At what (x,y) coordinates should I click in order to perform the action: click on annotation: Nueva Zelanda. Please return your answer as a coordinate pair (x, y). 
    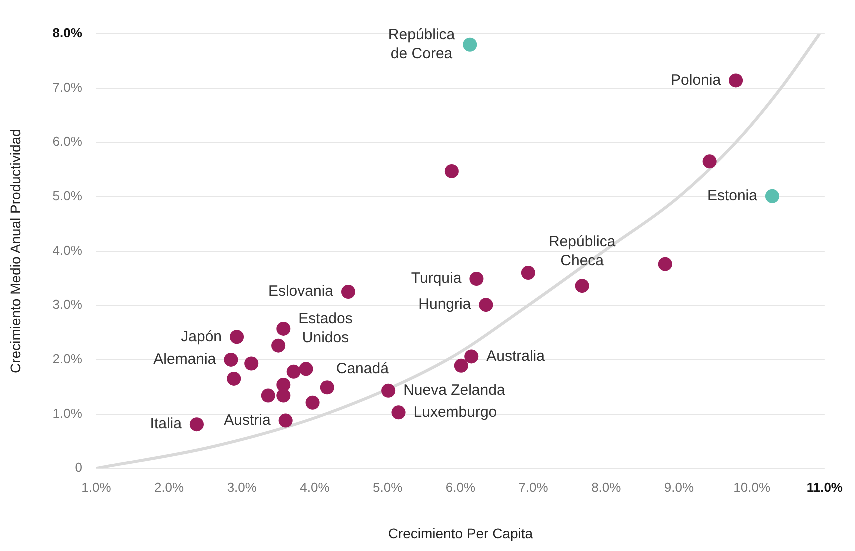
    Looking at the image, I should click on (455, 391).